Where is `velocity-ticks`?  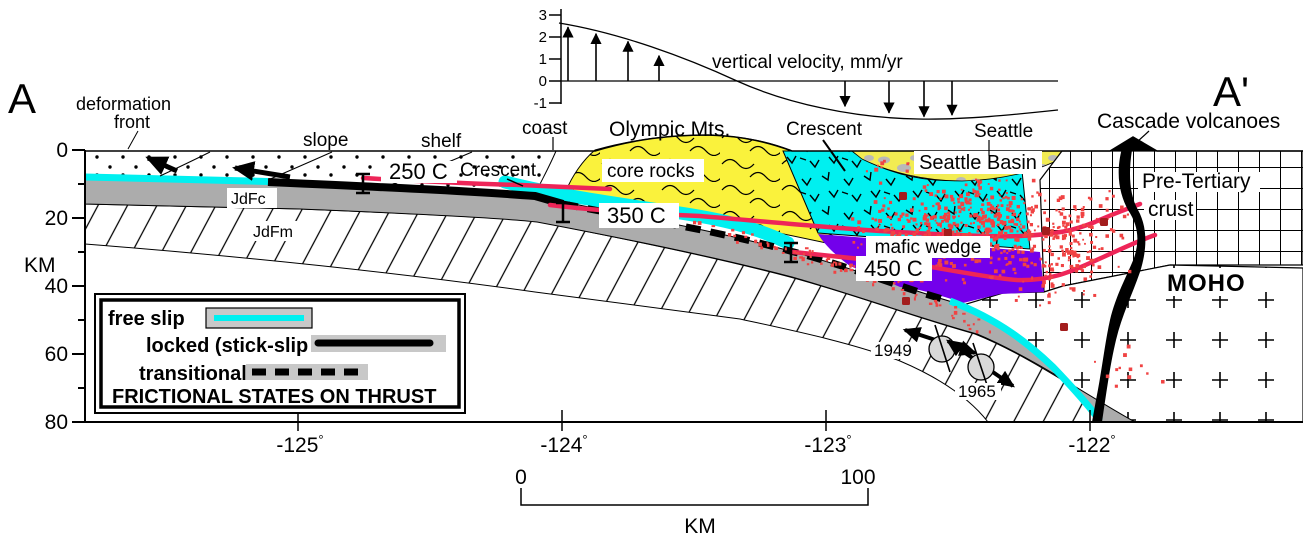 velocity-ticks is located at coordinates (555, 59).